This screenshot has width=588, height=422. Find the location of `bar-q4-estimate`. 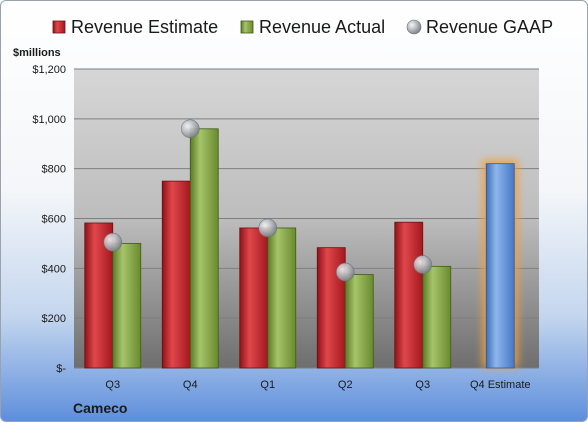

bar-q4-estimate is located at coordinates (500, 266).